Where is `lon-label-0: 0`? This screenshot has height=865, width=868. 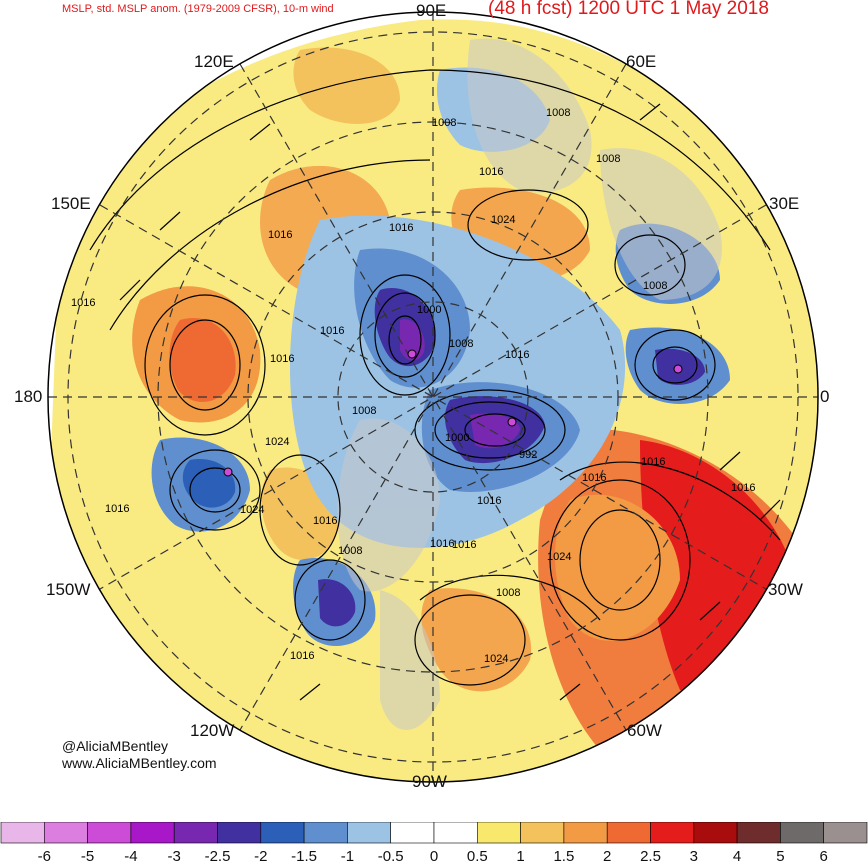
lon-label-0: 0 is located at coordinates (825, 396).